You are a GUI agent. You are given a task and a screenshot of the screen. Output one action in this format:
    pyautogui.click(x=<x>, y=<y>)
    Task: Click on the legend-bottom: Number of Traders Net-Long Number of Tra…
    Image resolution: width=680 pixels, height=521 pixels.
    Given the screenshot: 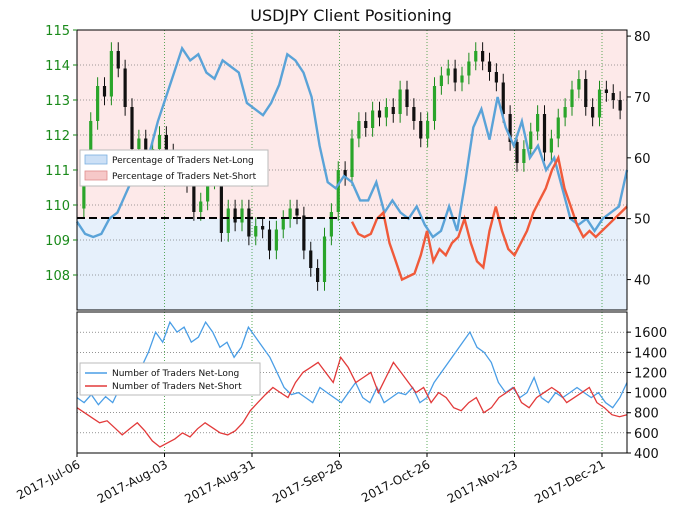 What is the action you would take?
    pyautogui.click(x=170, y=379)
    